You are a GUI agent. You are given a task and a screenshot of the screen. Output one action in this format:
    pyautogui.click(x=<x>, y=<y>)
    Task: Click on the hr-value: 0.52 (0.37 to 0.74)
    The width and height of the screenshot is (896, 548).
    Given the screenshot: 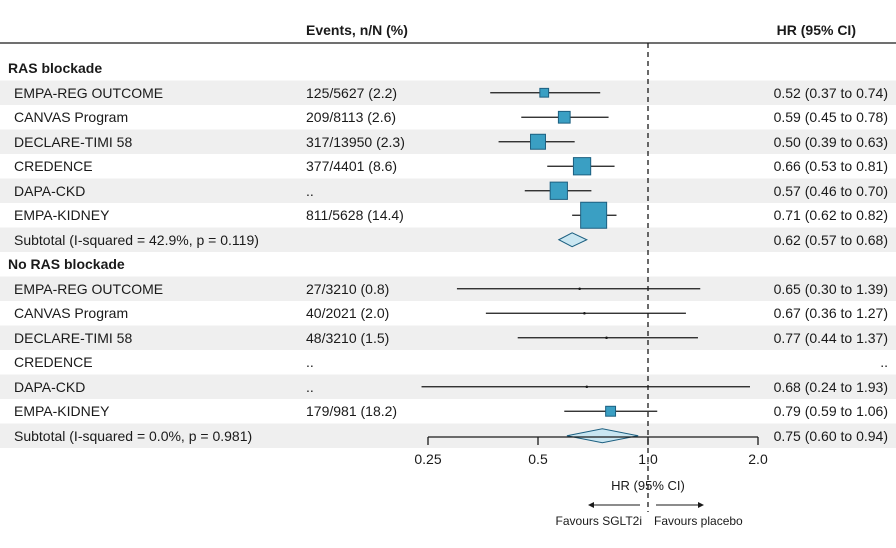 What is the action you would take?
    pyautogui.click(x=830, y=92)
    